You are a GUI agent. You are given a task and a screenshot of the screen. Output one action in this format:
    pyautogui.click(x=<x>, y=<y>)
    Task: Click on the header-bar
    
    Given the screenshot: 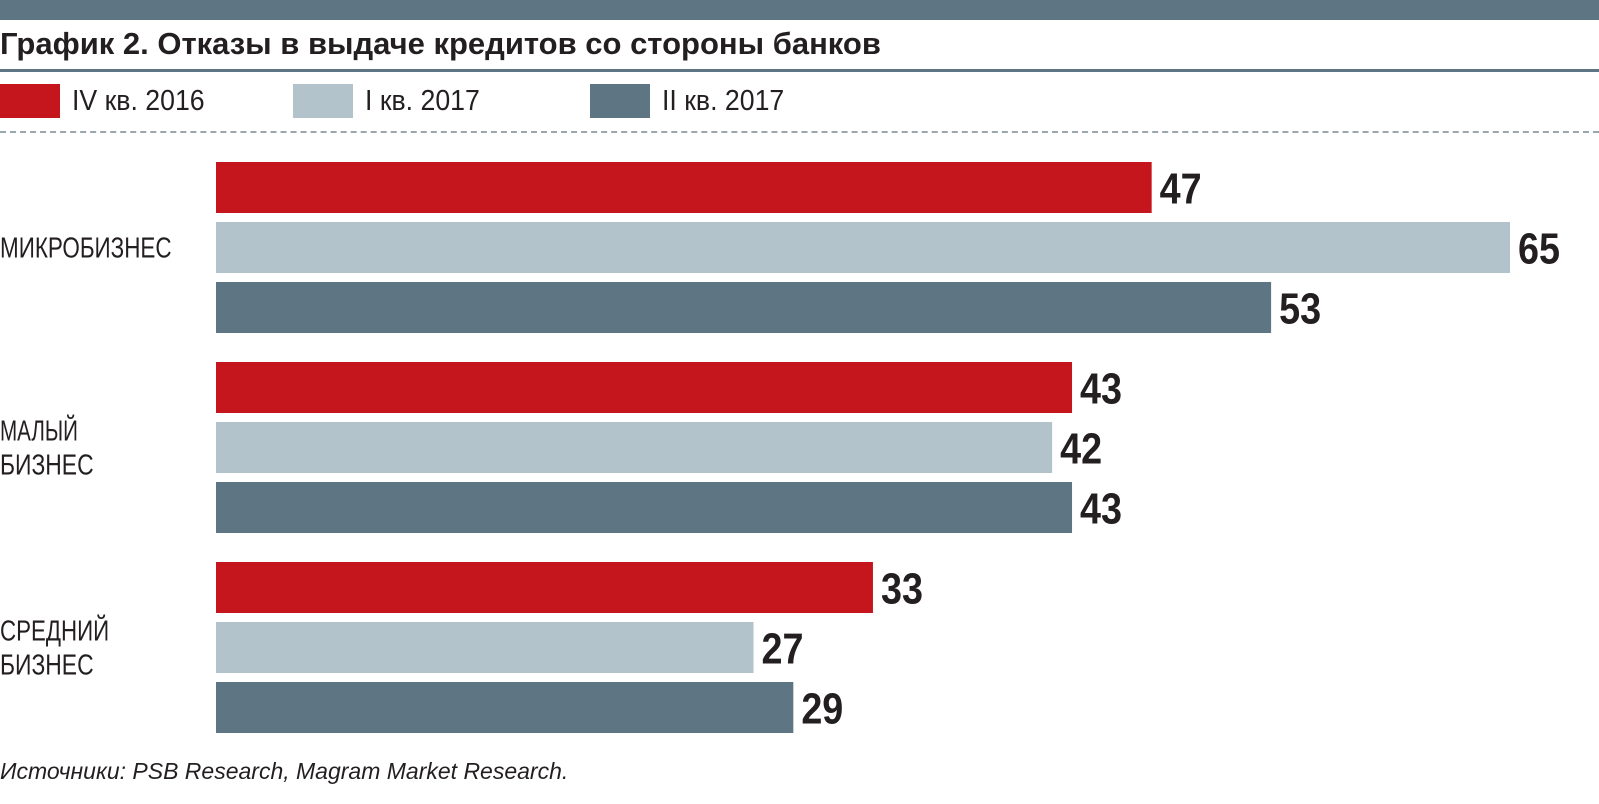 What is the action you would take?
    pyautogui.click(x=799, y=10)
    